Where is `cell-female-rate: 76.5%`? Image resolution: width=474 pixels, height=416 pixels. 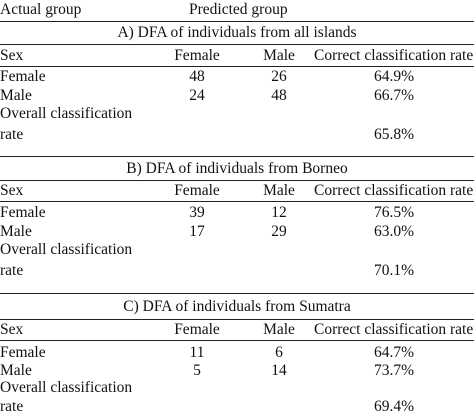
cell-female-rate: 76.5% is located at coordinates (393, 212).